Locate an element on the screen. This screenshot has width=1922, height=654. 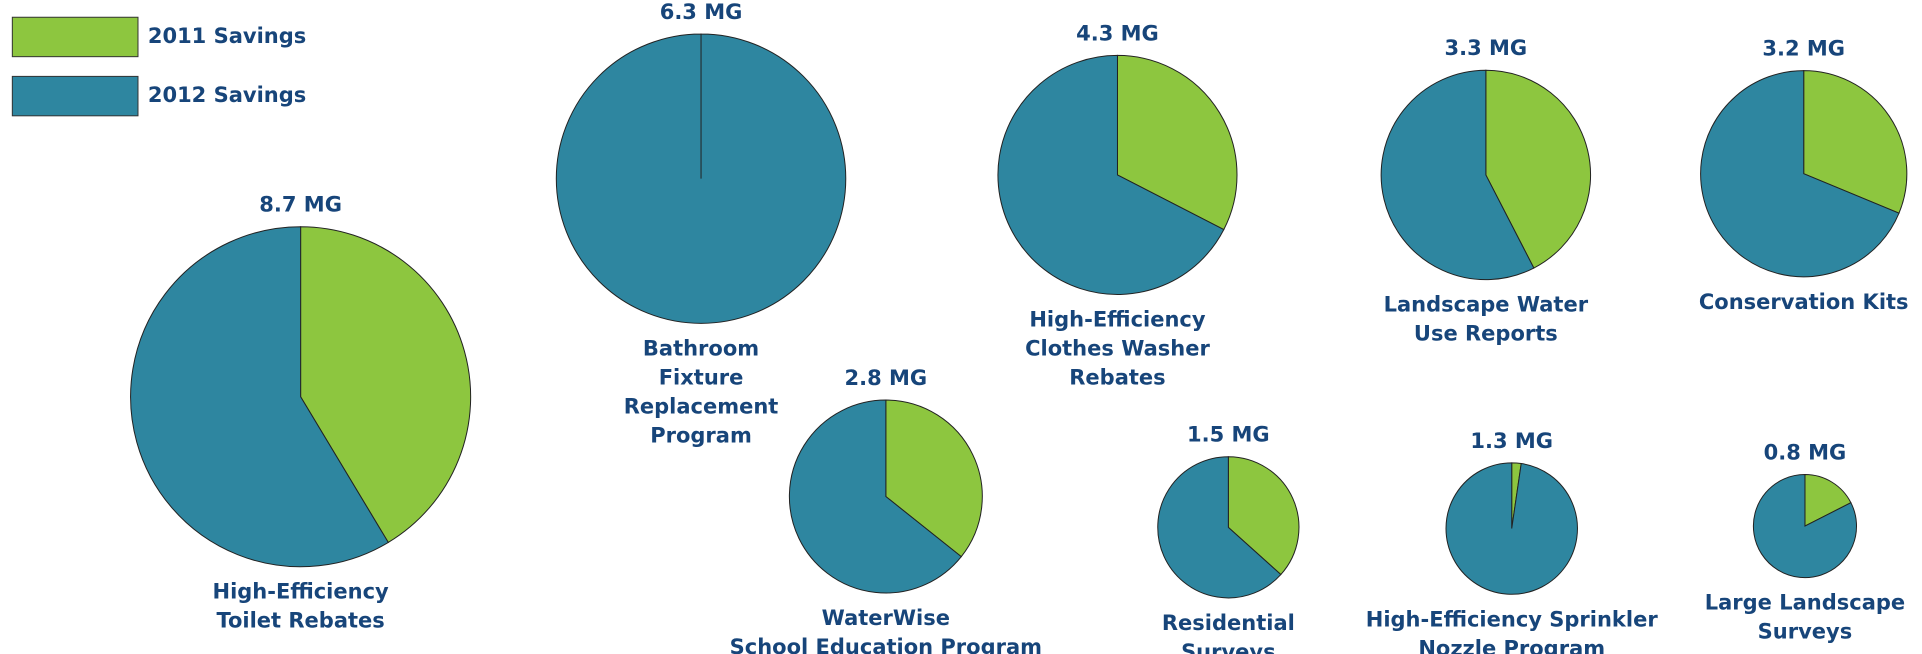
pie-title: Use Reports is located at coordinates (1486, 334).